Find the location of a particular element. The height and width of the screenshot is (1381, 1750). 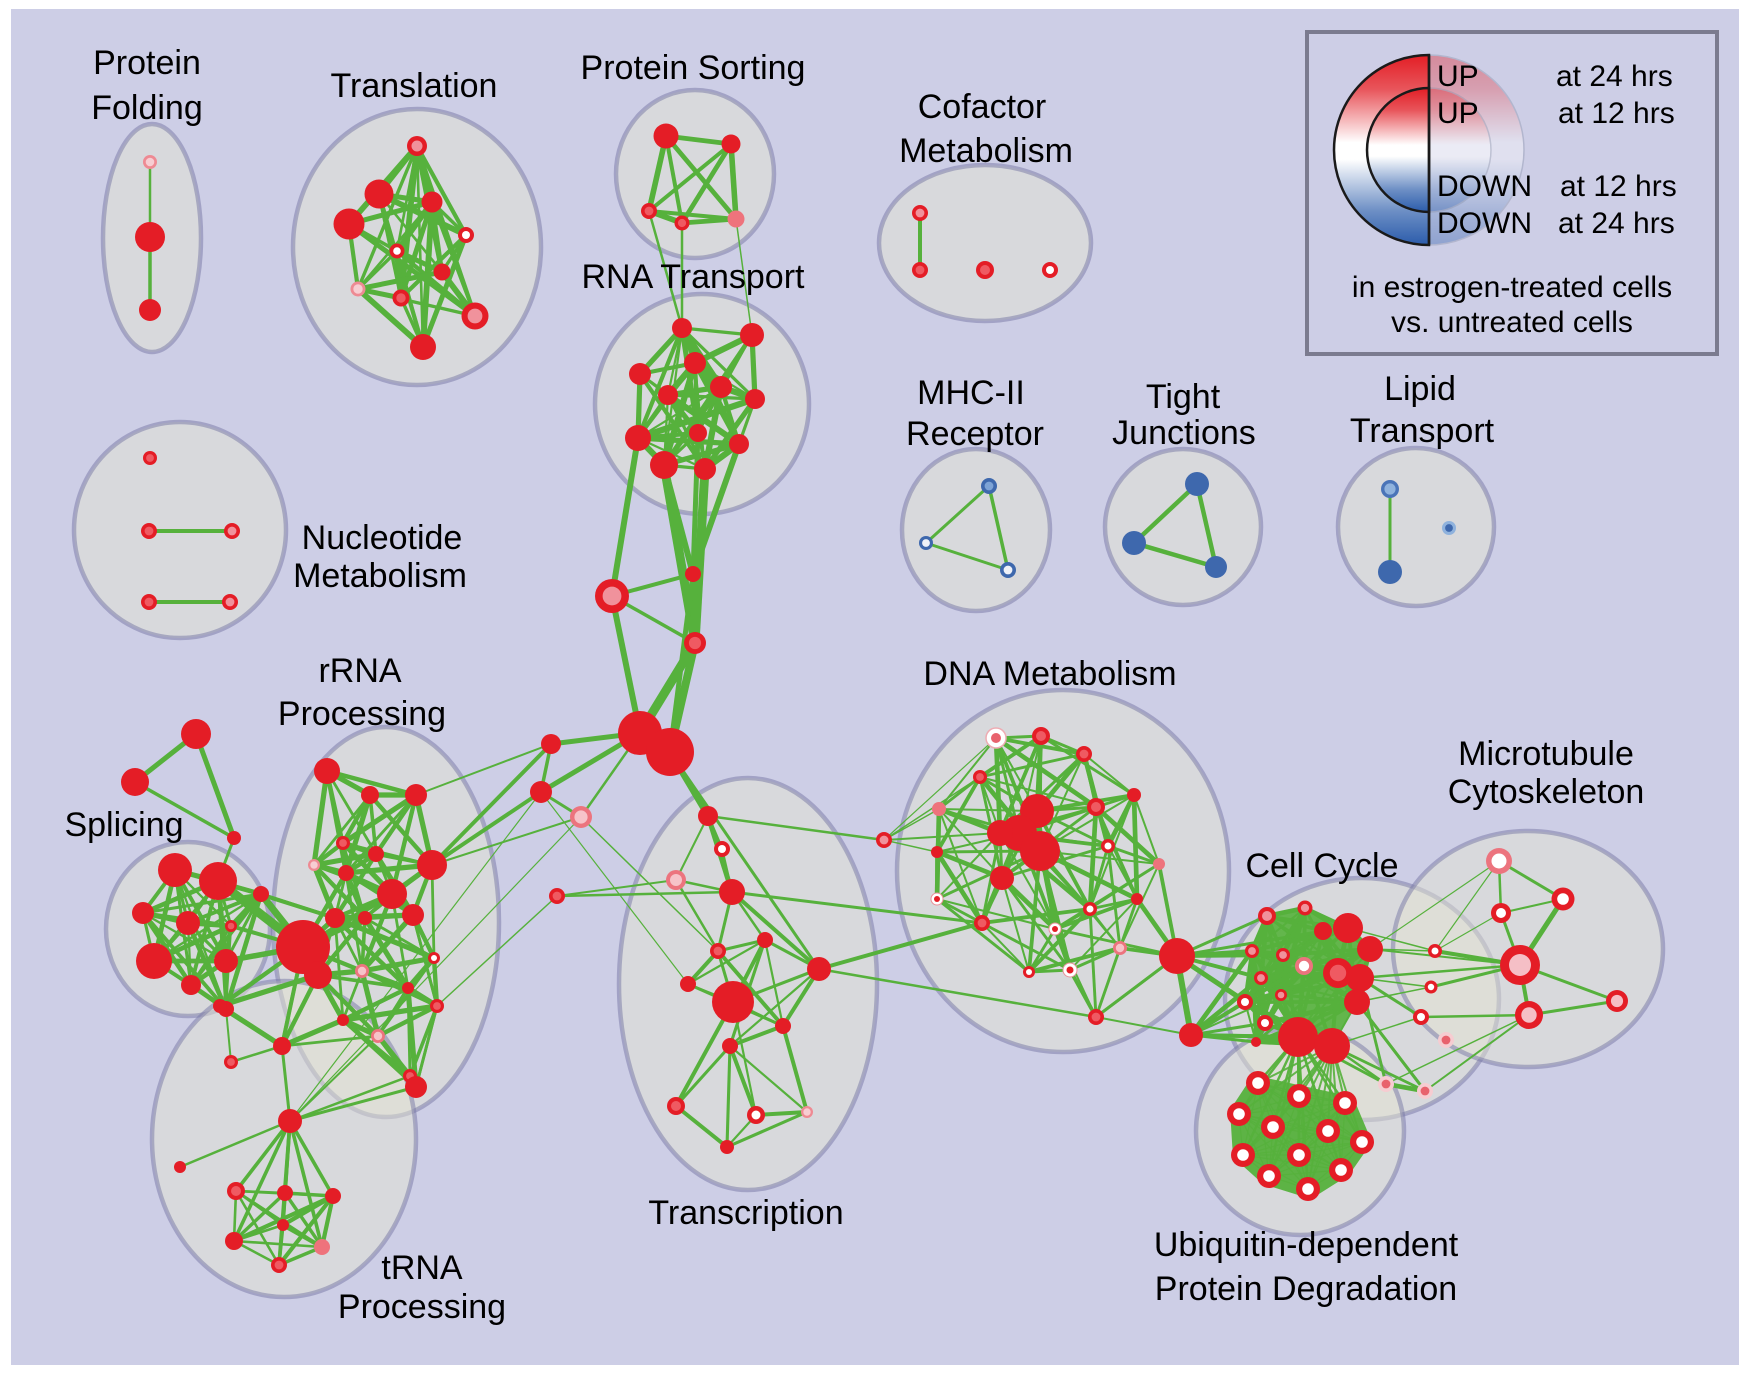

svg-text: in estrogen-treated cells is located at coordinates (1512, 287).